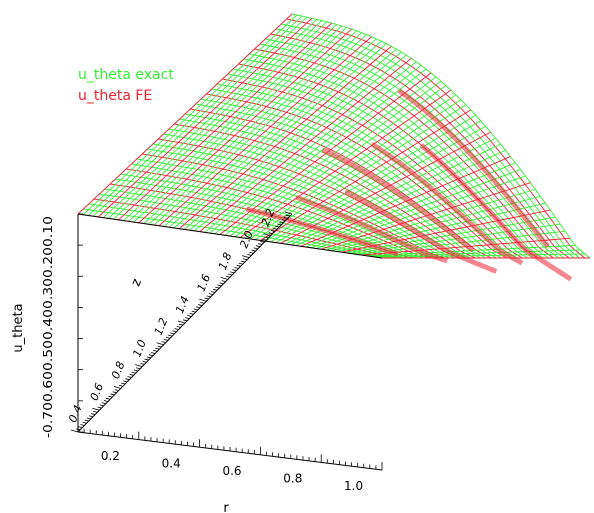 The width and height of the screenshot is (594, 513). What do you see at coordinates (48, 327) in the screenshot?
I see `y-tick-labels: -0.700.600.500.400.300.200.10` at bounding box center [48, 327].